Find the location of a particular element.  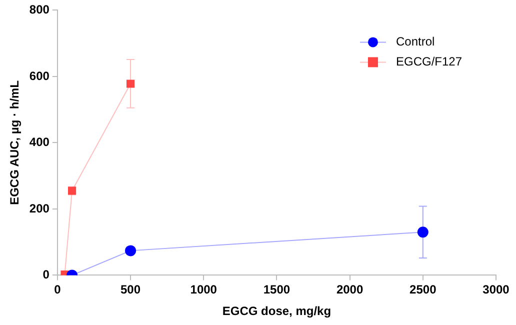

x-axis-title: EGCG dose, mg/kg is located at coordinates (277, 311).